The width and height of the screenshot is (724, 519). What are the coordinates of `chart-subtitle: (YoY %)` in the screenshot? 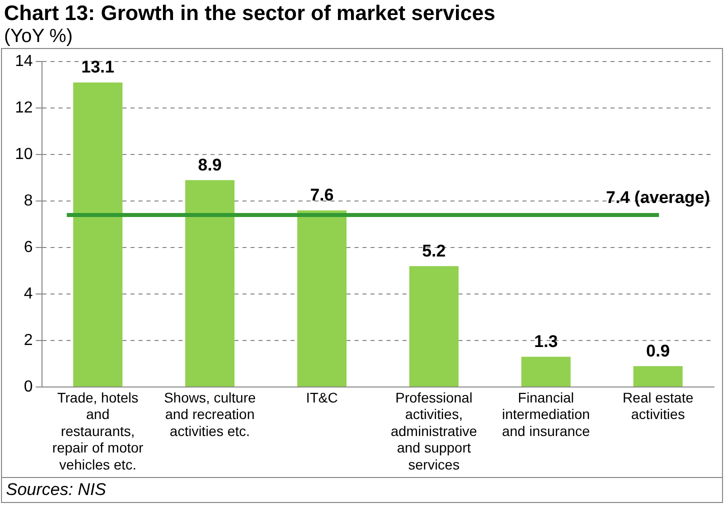 It's located at (38, 37).